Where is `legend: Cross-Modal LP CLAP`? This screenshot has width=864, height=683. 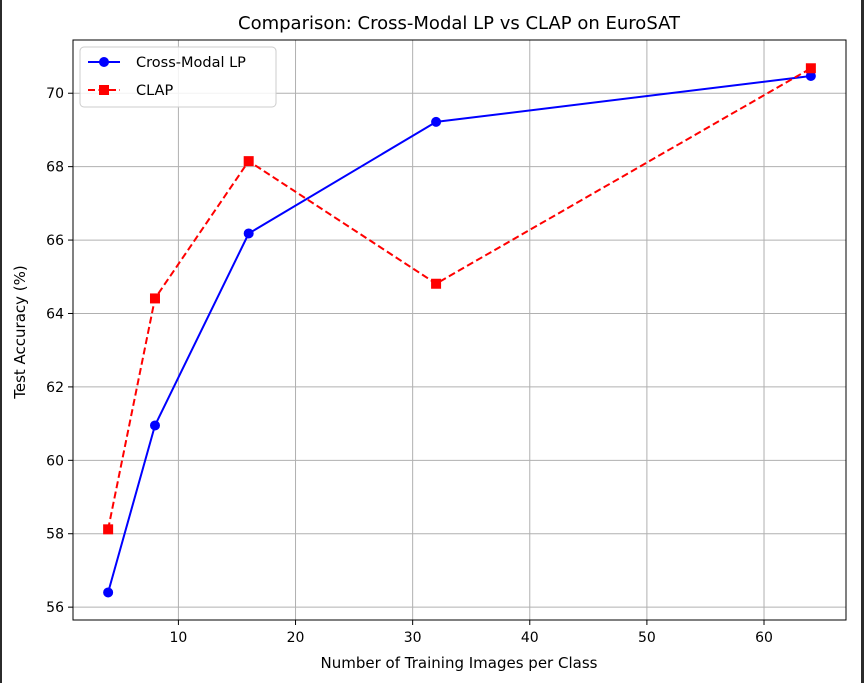 legend: Cross-Modal LP CLAP is located at coordinates (178, 77).